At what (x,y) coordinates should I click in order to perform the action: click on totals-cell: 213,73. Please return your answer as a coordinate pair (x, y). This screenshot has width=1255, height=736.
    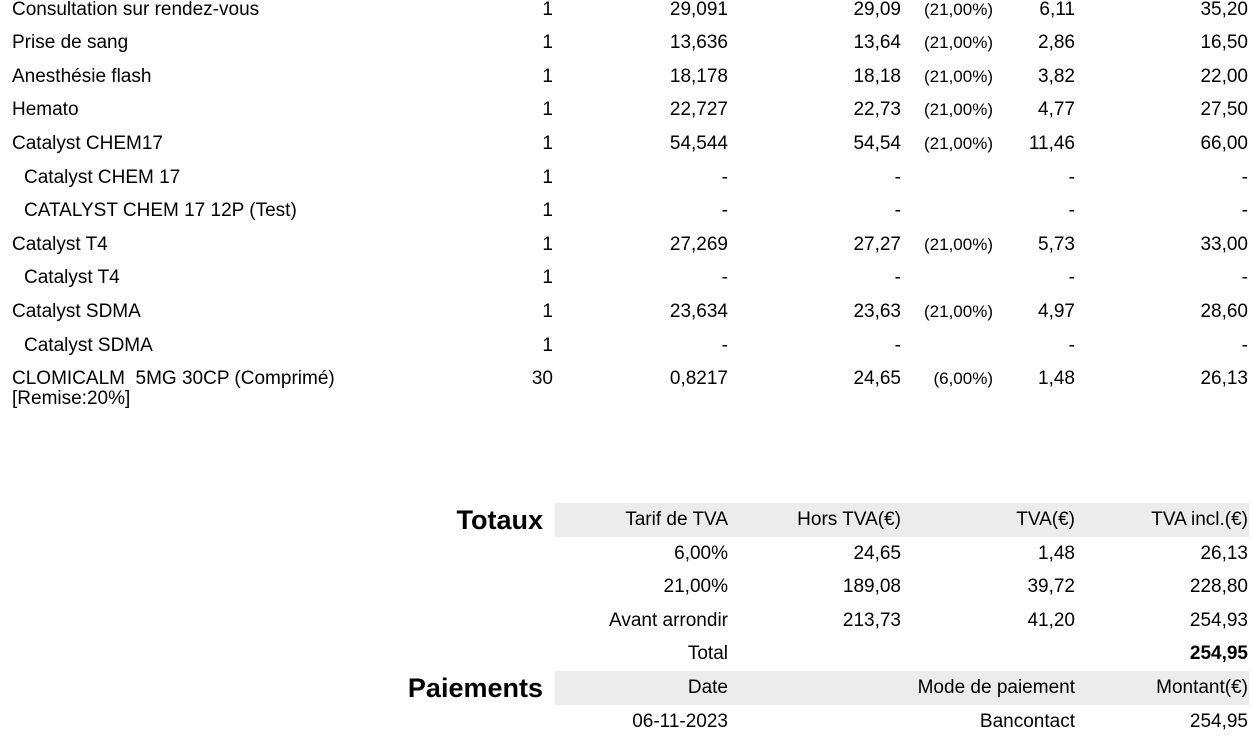
    Looking at the image, I should click on (871, 620).